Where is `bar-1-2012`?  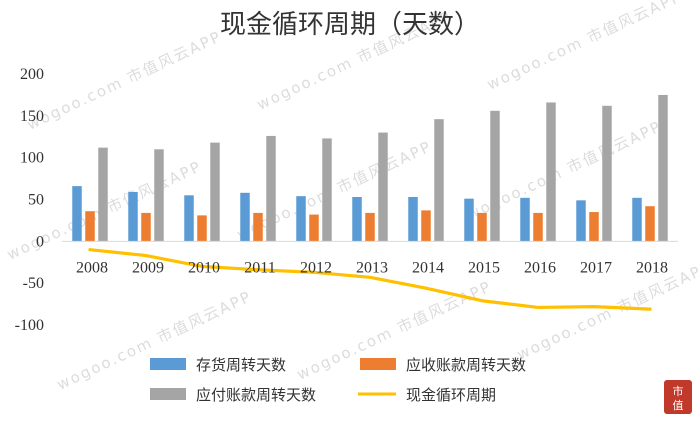 bar-1-2012 is located at coordinates (301, 219).